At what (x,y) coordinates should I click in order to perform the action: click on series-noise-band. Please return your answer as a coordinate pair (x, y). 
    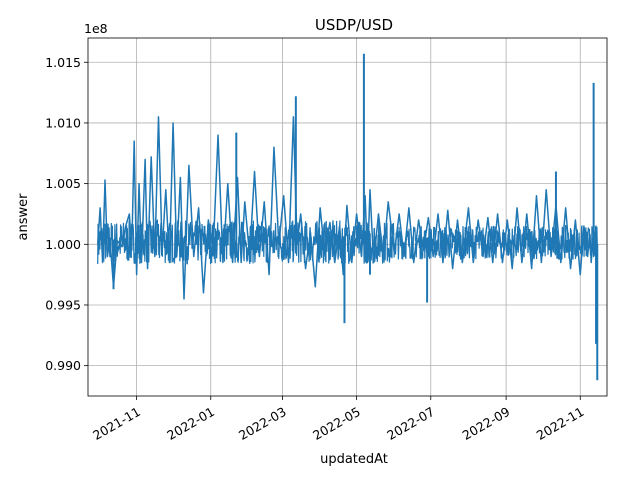
    Looking at the image, I should click on (347, 242).